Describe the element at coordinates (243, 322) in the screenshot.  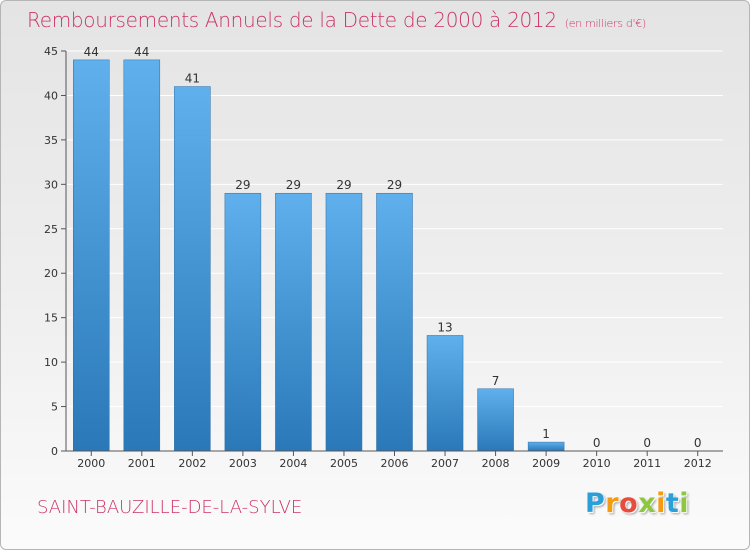
I see `bar-2003` at that location.